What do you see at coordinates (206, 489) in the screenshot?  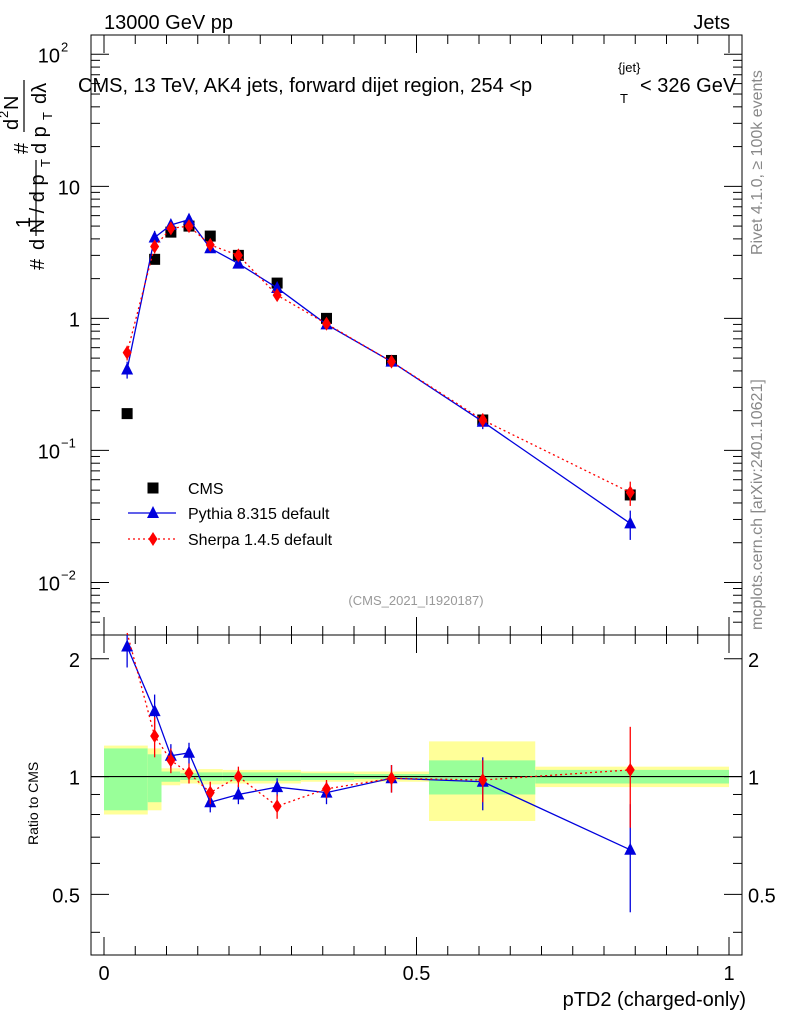 I see `legend-cms: CMS` at bounding box center [206, 489].